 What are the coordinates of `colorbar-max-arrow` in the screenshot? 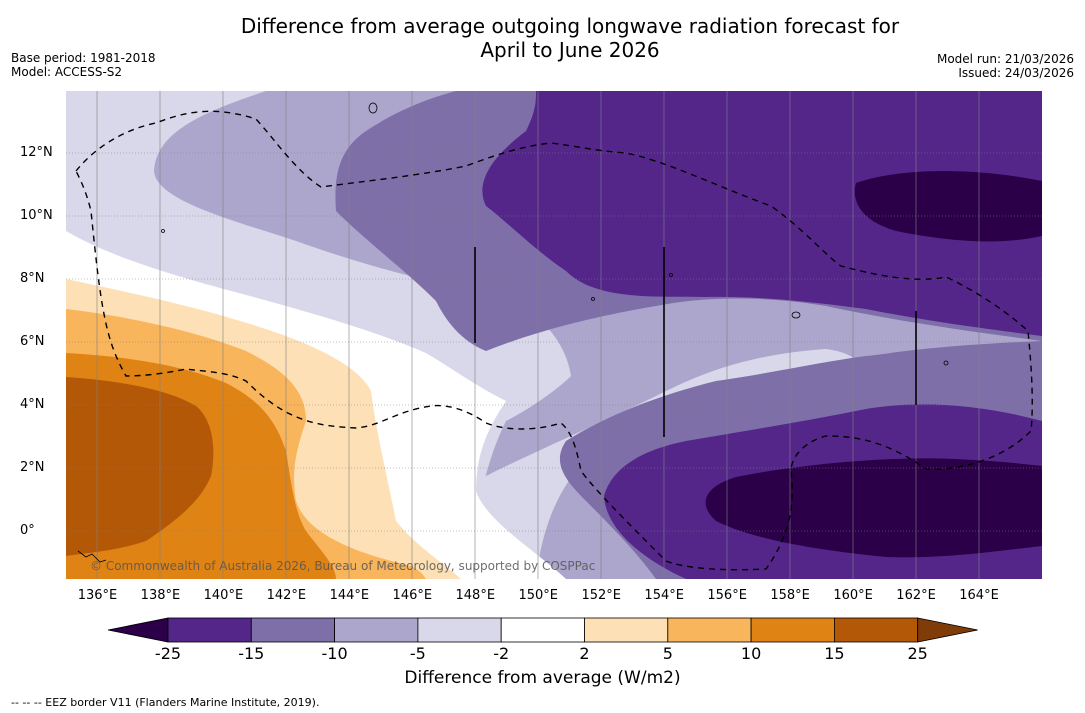 It's located at (947, 630).